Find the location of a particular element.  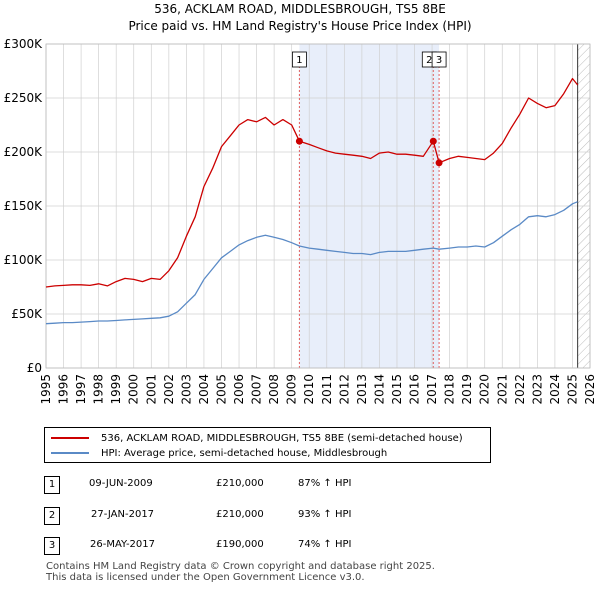

x-tick-label: 1996 is located at coordinates (64, 389).